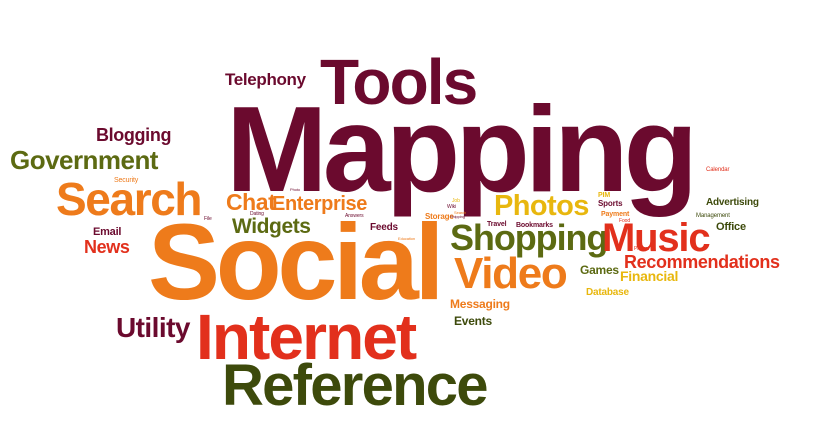  I want to click on word-email: Email, so click(107, 232).